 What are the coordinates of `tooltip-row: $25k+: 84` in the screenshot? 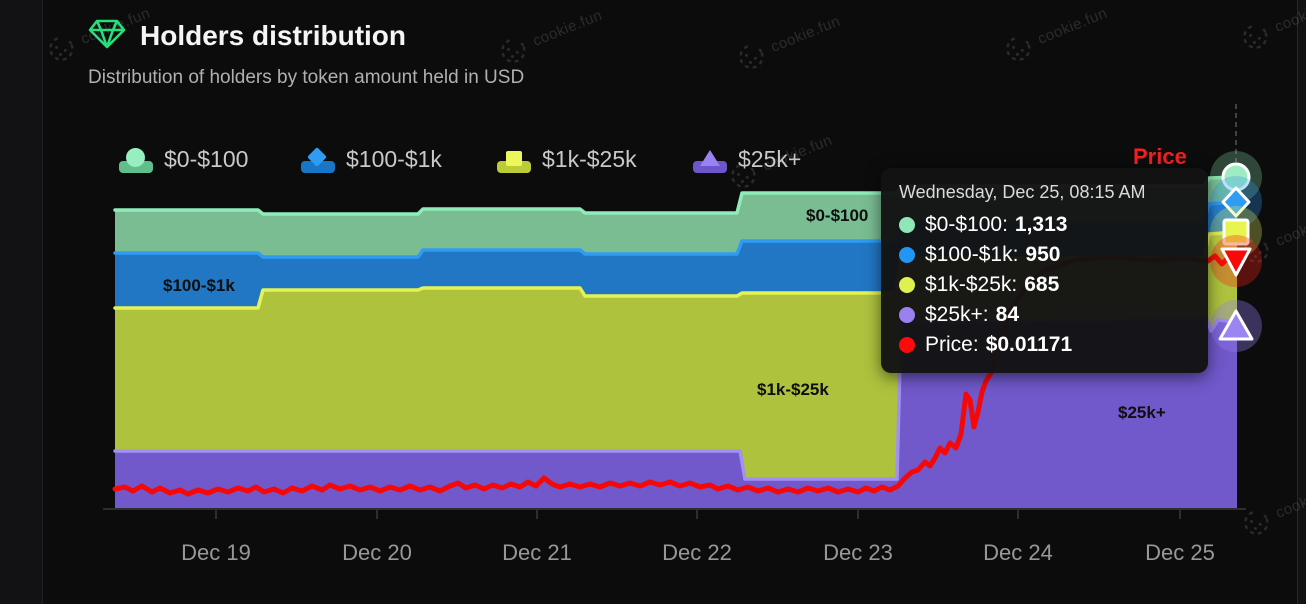 It's located at (1044, 315).